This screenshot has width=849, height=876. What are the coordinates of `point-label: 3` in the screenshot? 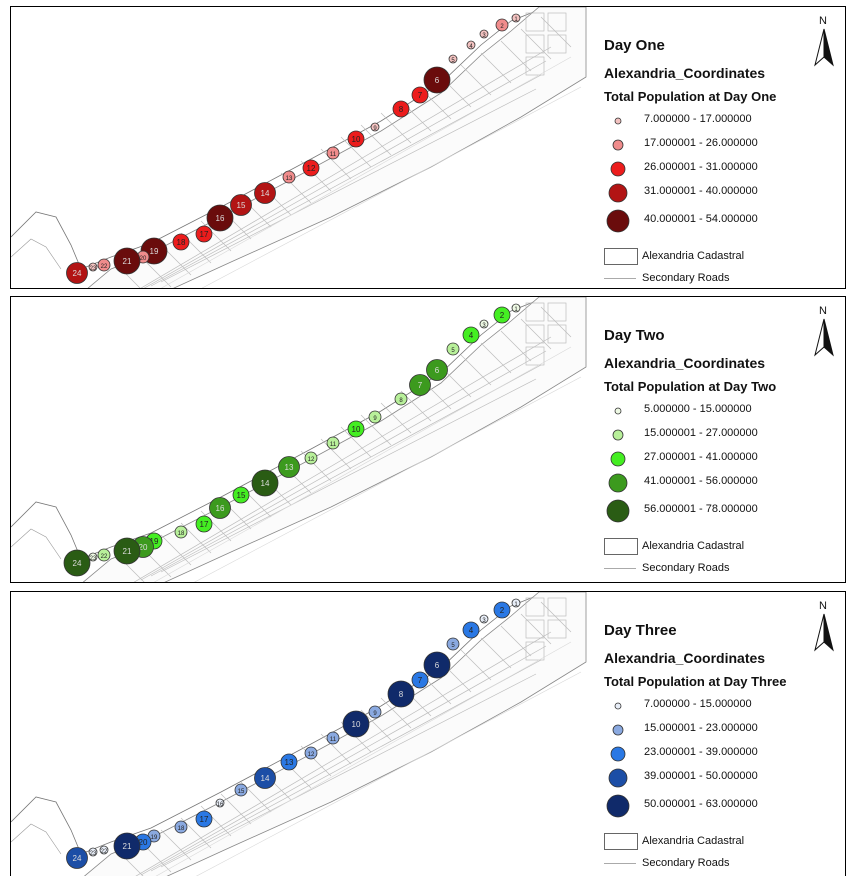 It's located at (484, 621).